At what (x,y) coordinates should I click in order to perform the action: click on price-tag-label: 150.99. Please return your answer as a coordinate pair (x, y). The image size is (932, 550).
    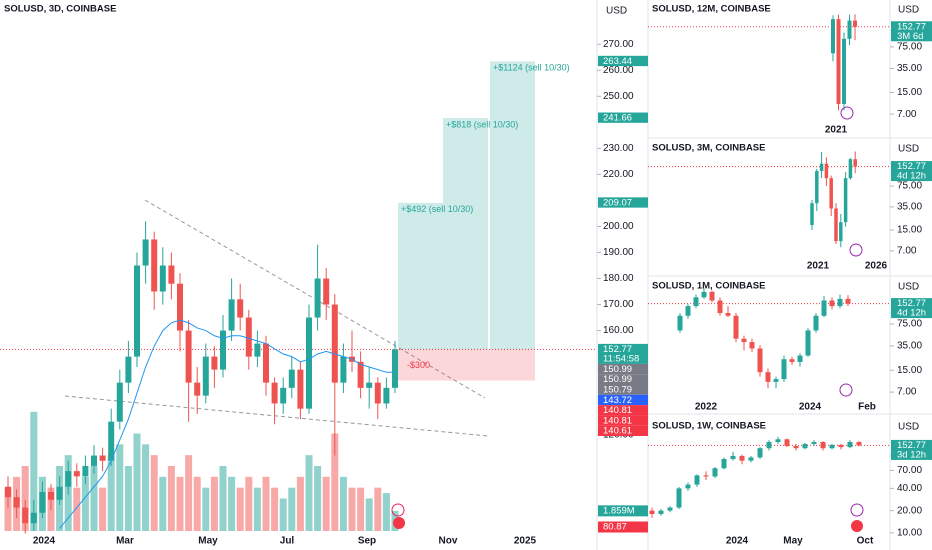
    Looking at the image, I should click on (617, 369).